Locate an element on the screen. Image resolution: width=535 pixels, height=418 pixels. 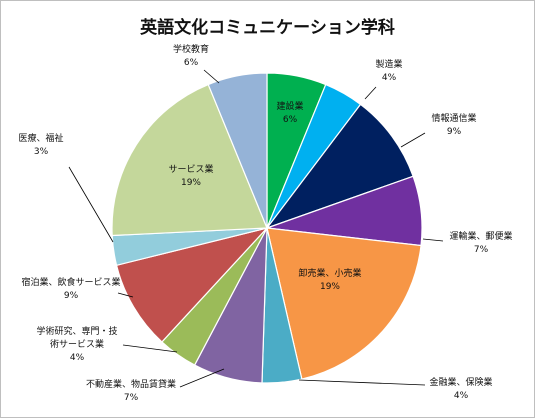
data-label-line: 不動産業、物品賃貸業 is located at coordinates (131, 384).